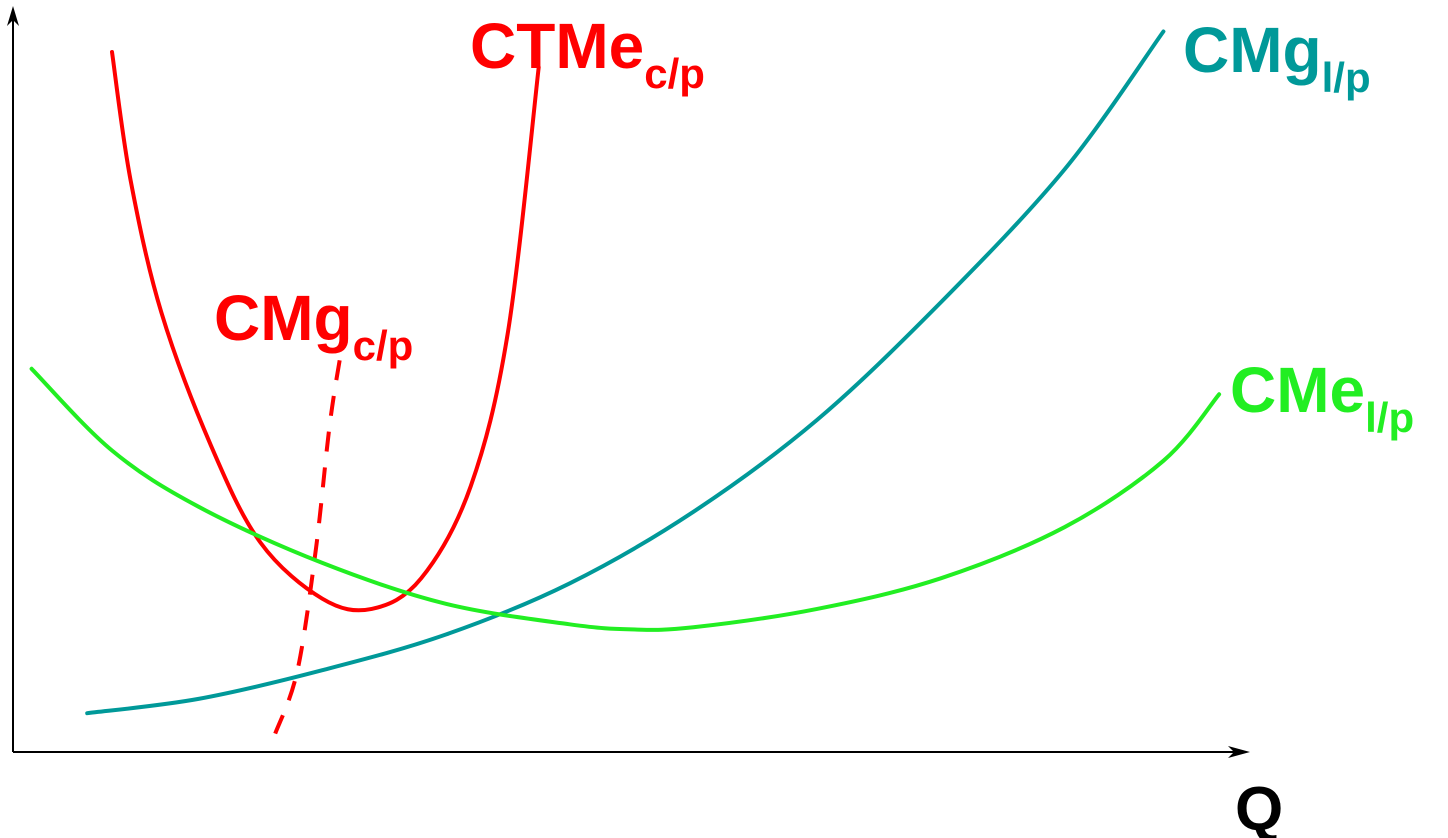 The width and height of the screenshot is (1448, 838). Describe the element at coordinates (308, 544) in the screenshot. I see `series-line-cmg-cp` at that location.